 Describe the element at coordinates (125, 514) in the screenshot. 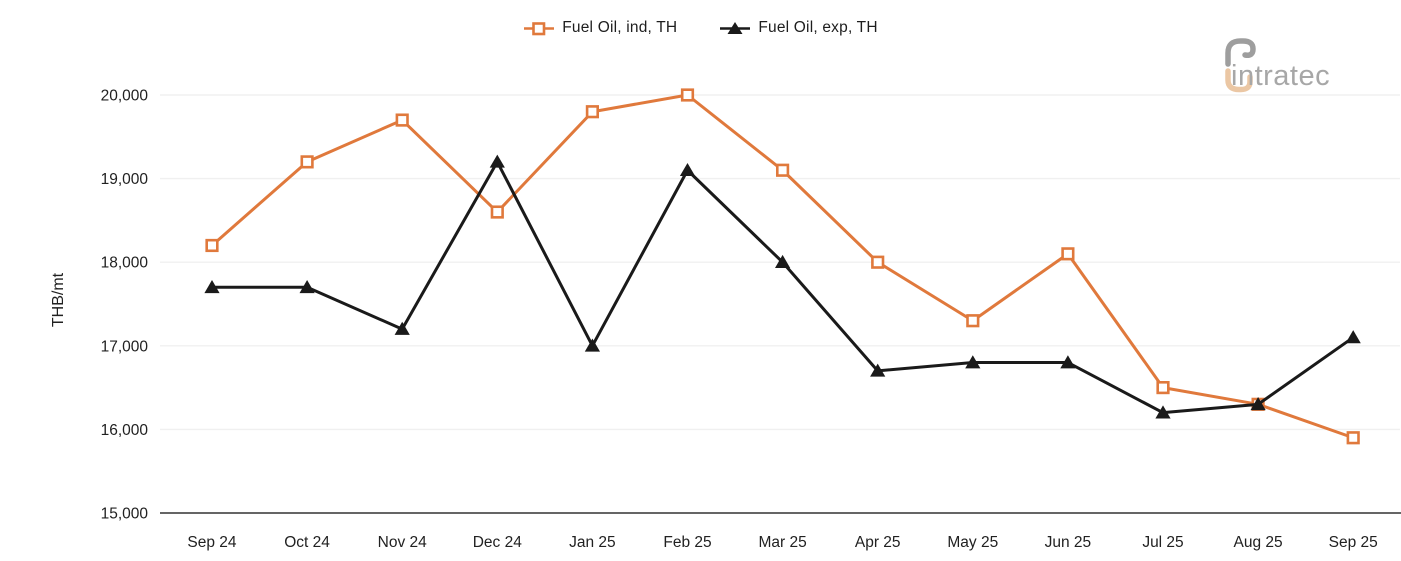

I see `y-tick-label: 15,000` at that location.